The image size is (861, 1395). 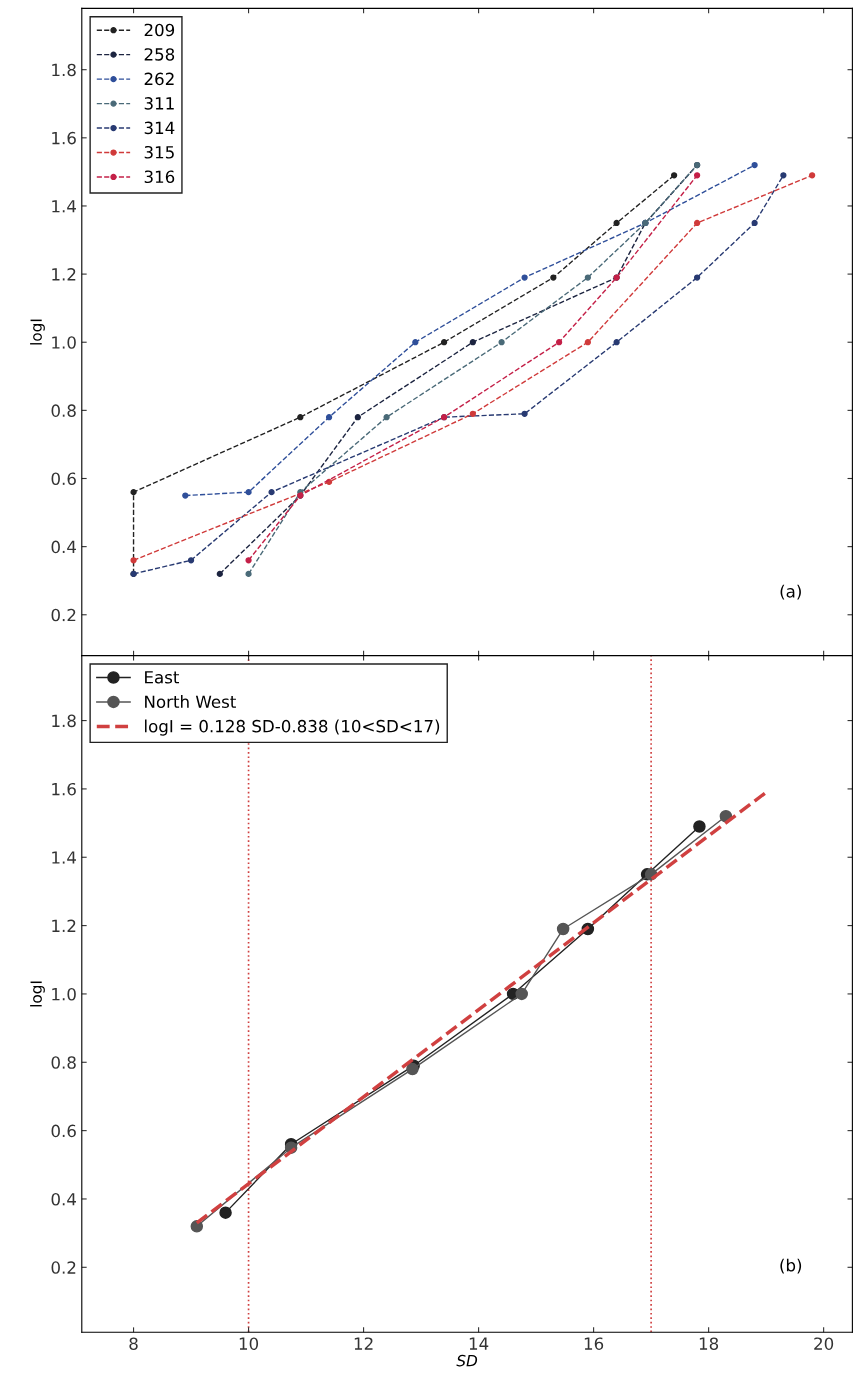 I want to click on x-tick-label: 8, so click(x=133, y=1343).